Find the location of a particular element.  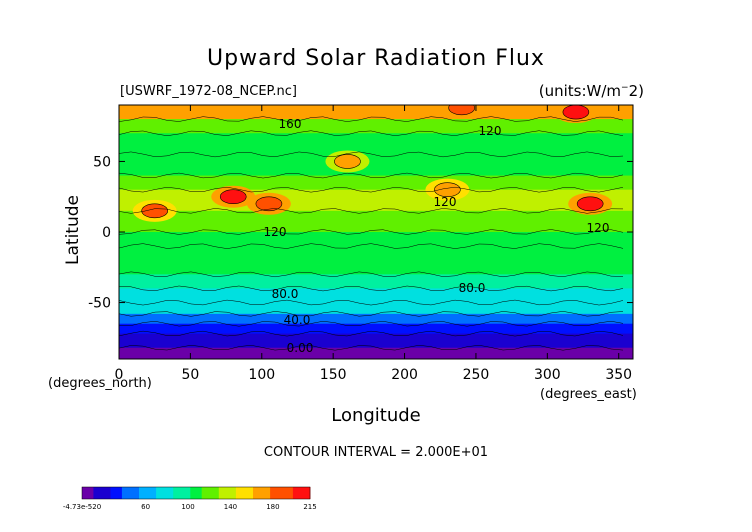

y-tick-label-1: 0 is located at coordinates (106, 233).